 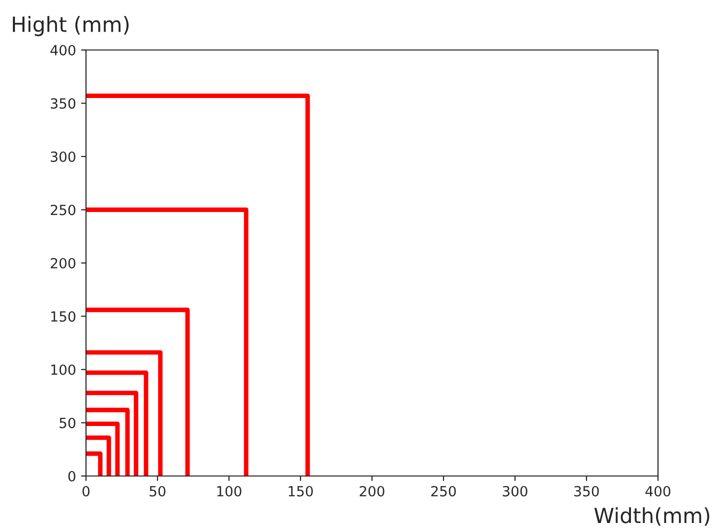 What do you see at coordinates (63, 210) in the screenshot?
I see `y-tick-label: 250` at bounding box center [63, 210].